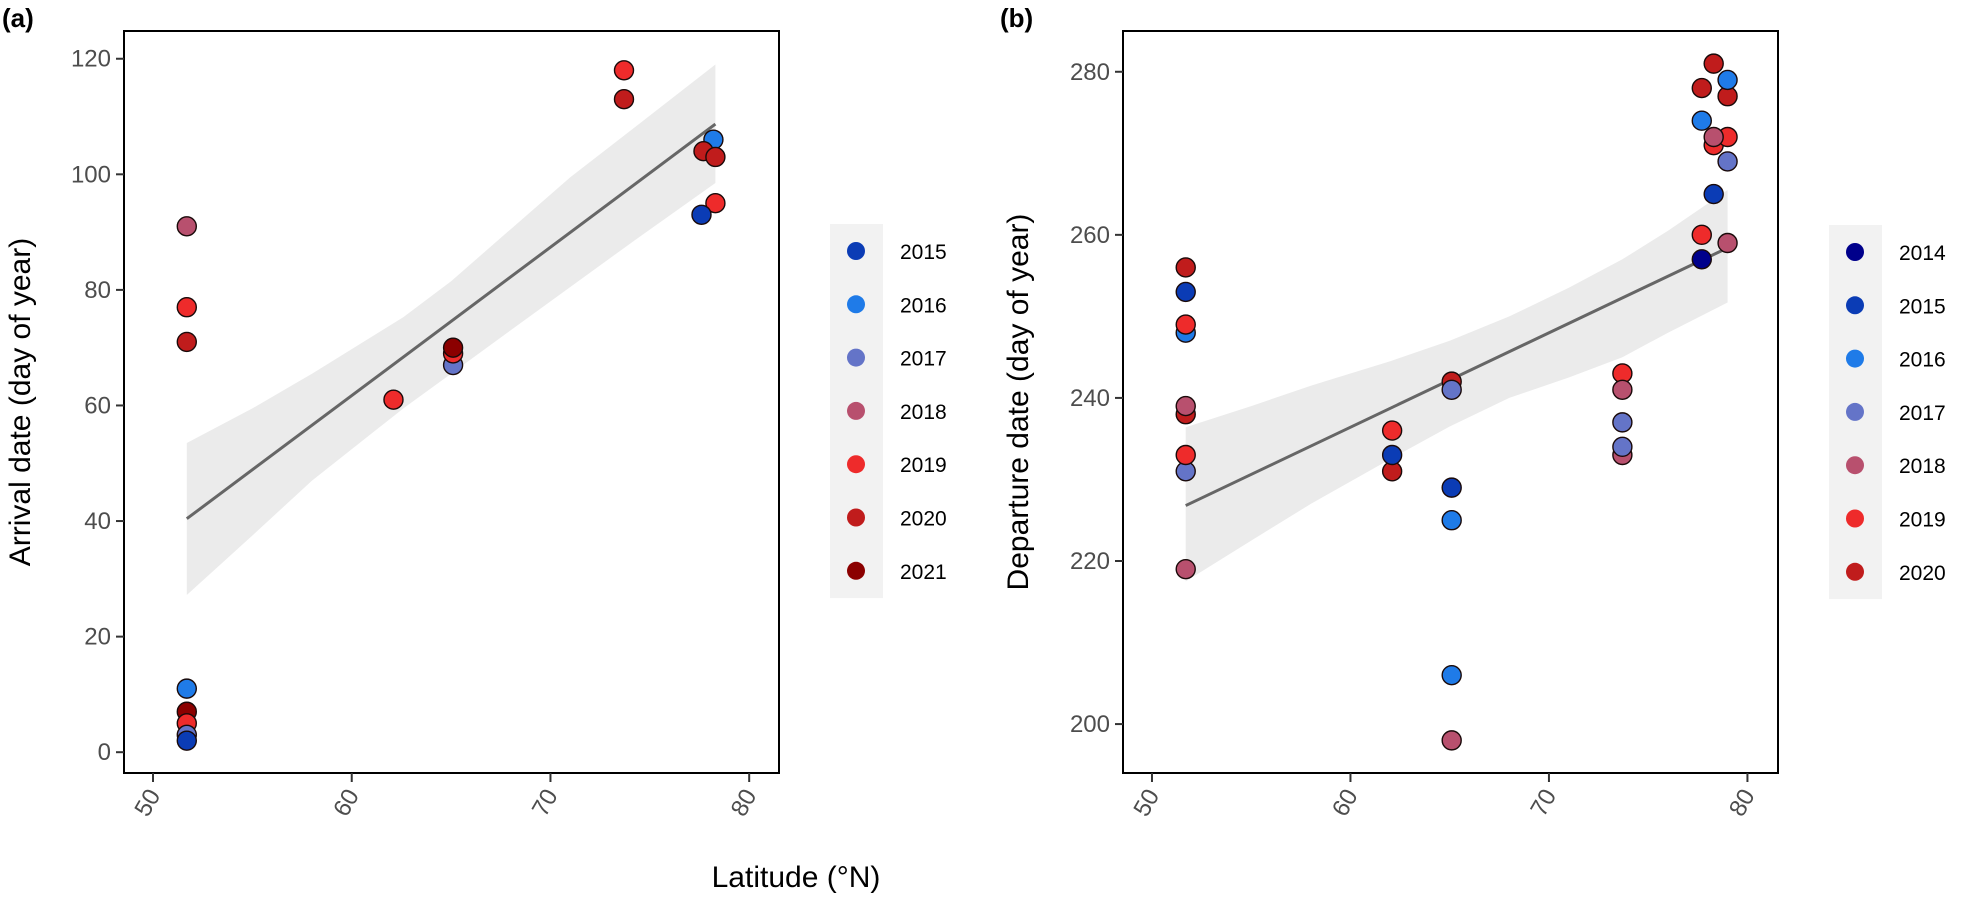 This screenshot has width=1963, height=904. I want to click on panel-b-legend-label-2018: 2018, so click(1922, 466).